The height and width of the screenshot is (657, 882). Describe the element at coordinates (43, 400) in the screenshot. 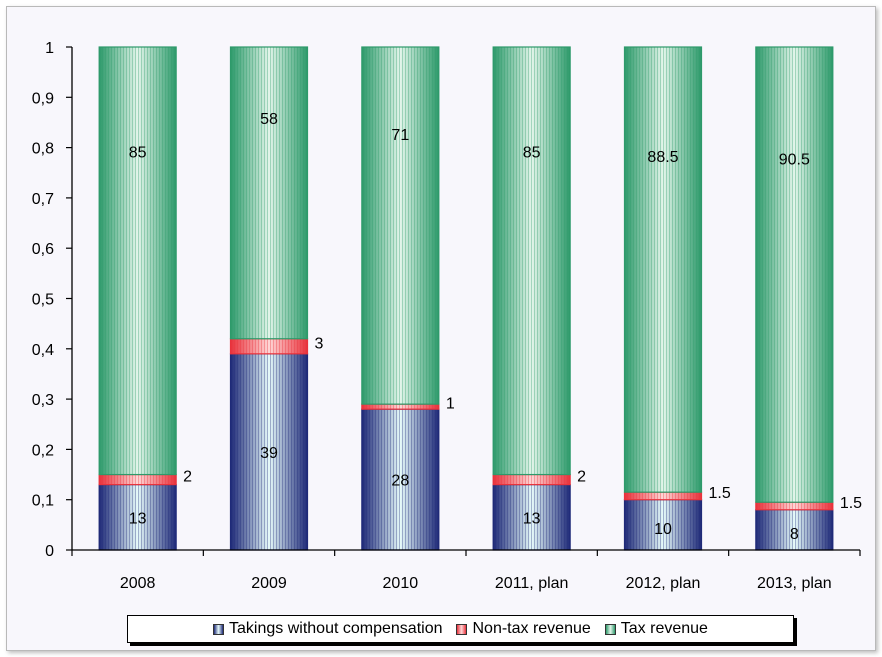

I see `y-tick-label-3: 0,3` at that location.